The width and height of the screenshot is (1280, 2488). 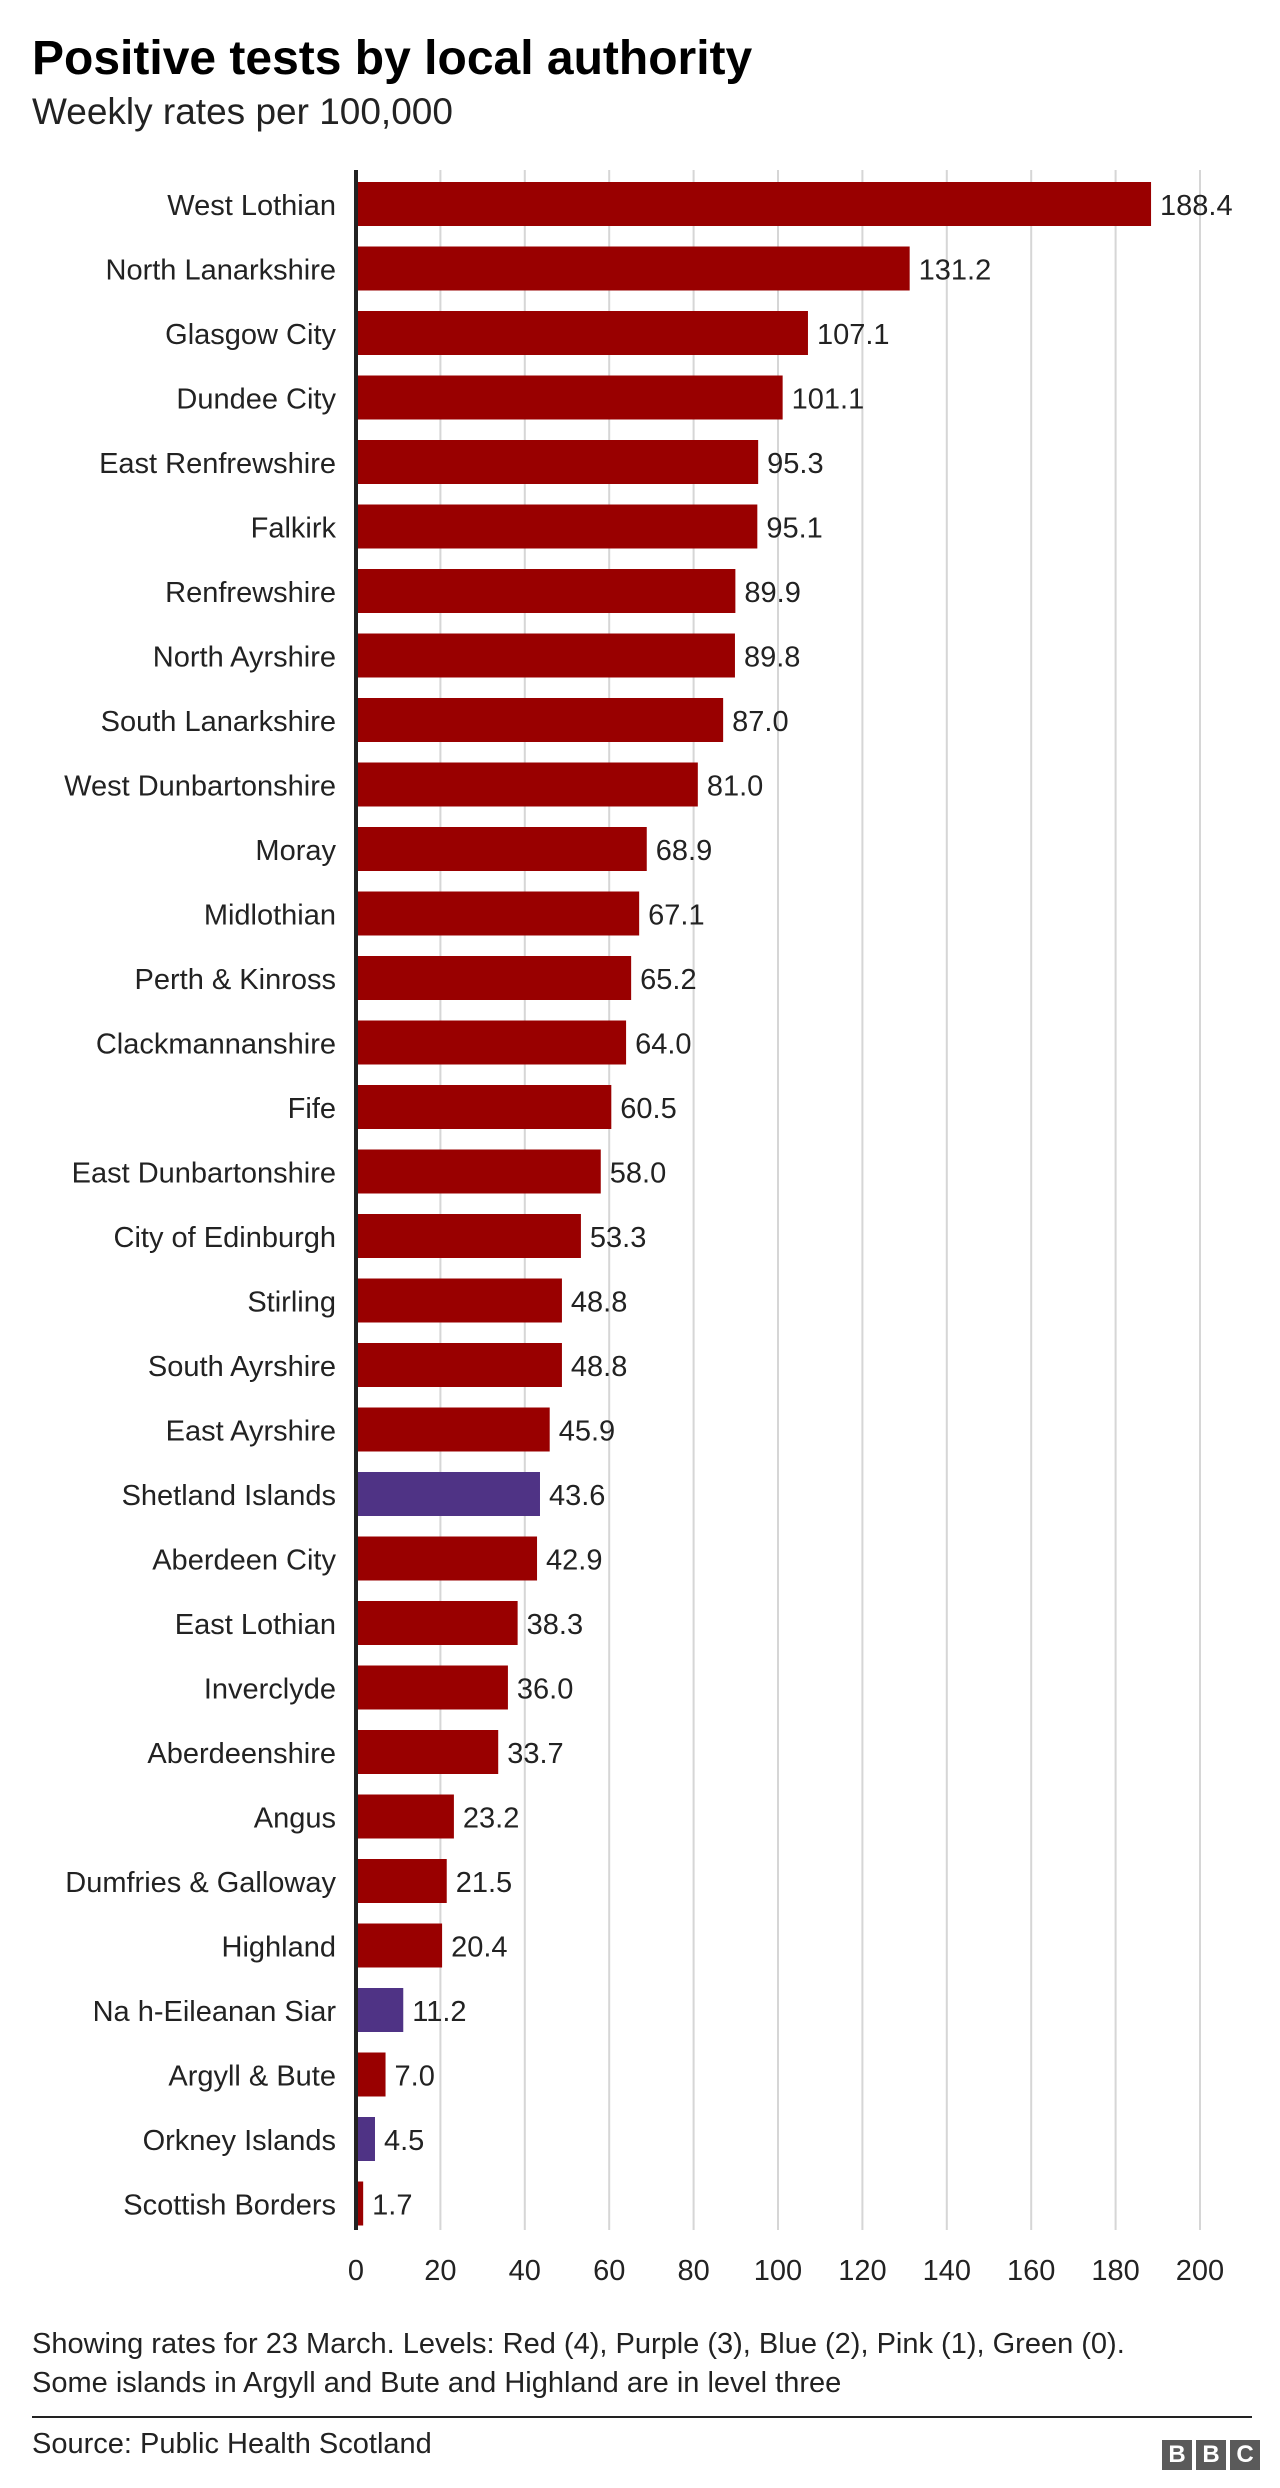 I want to click on data-label: 45.9, so click(x=587, y=1432).